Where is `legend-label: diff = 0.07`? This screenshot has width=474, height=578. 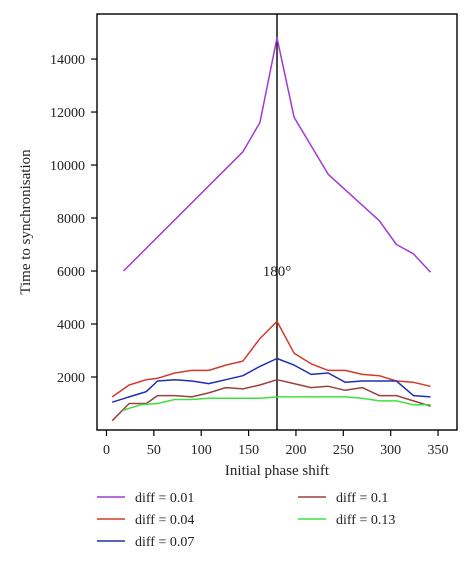 legend-label: diff = 0.07 is located at coordinates (164, 542).